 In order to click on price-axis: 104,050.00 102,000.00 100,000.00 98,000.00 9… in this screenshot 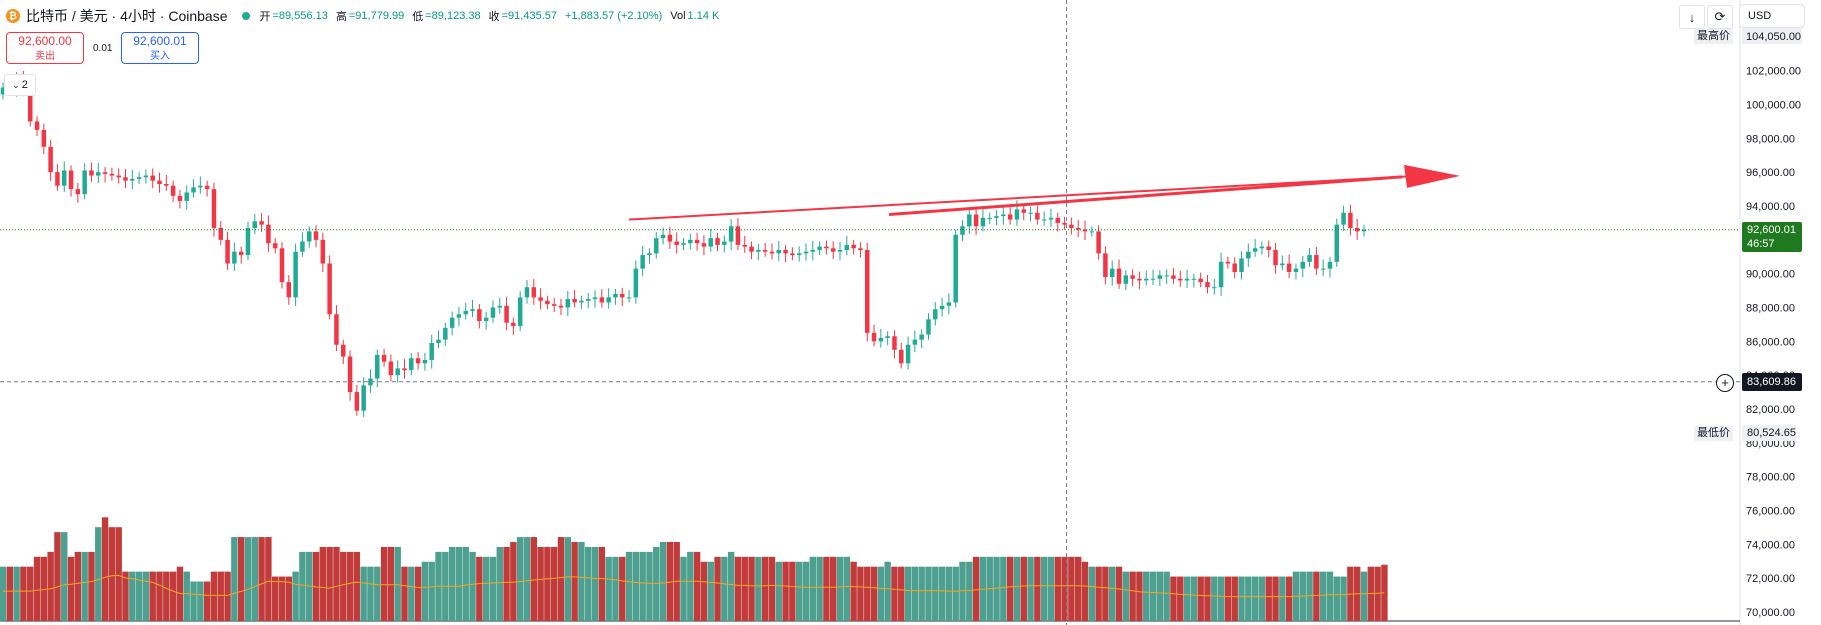, I will do `click(1772, 323)`.